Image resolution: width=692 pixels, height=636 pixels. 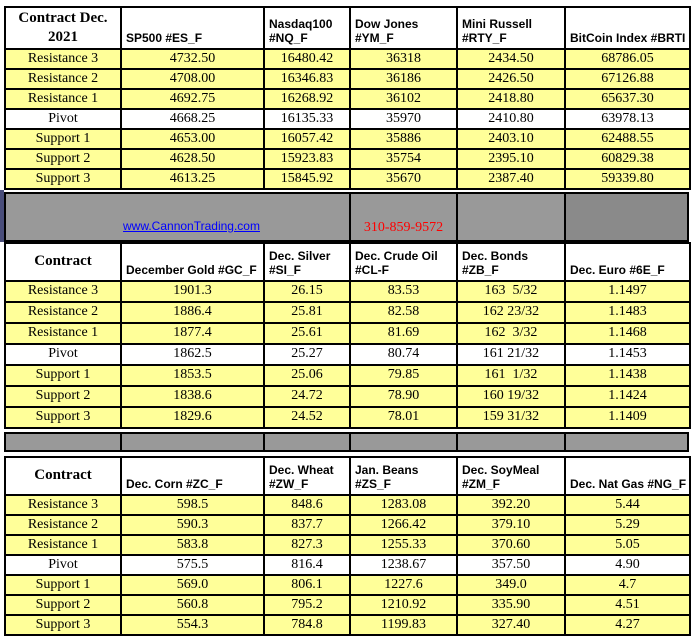 What do you see at coordinates (192, 504) in the screenshot?
I see `price-cell: 598.5` at bounding box center [192, 504].